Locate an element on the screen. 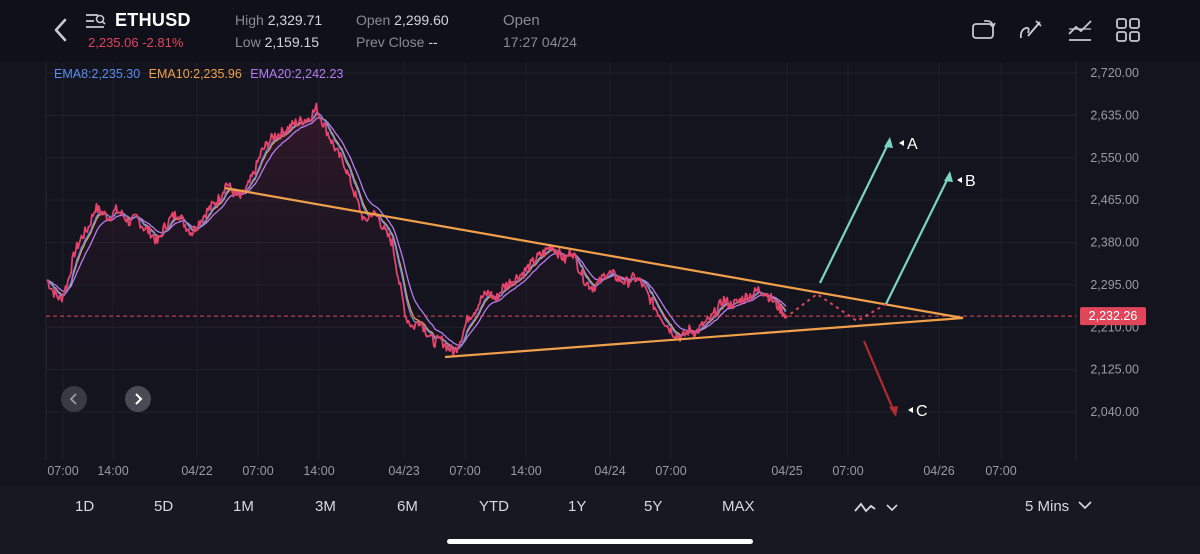 This screenshot has height=554, width=1200. scroll-right-button is located at coordinates (138, 399).